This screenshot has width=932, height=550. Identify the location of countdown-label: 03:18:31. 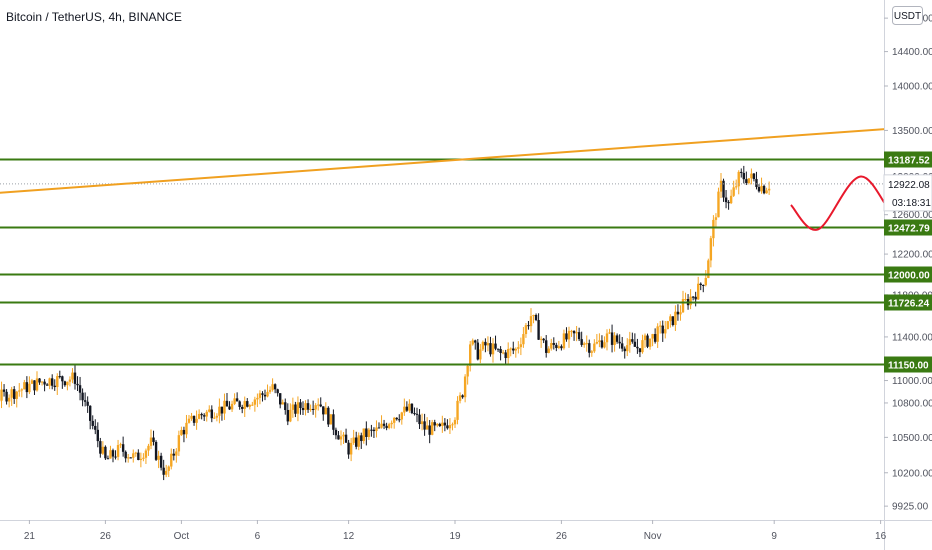
(911, 203).